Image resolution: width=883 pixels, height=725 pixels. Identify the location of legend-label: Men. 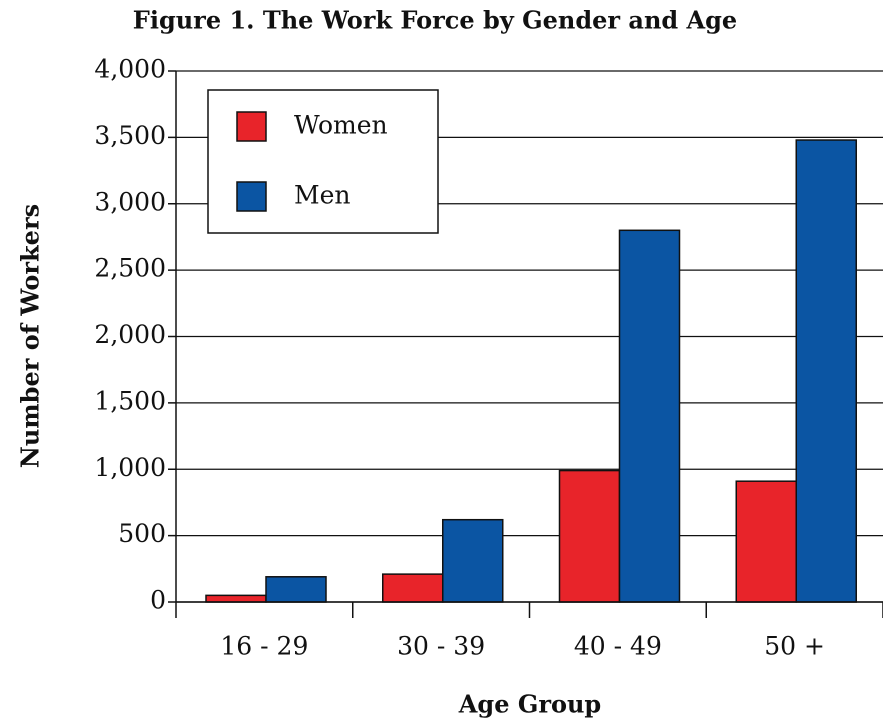
(322, 195).